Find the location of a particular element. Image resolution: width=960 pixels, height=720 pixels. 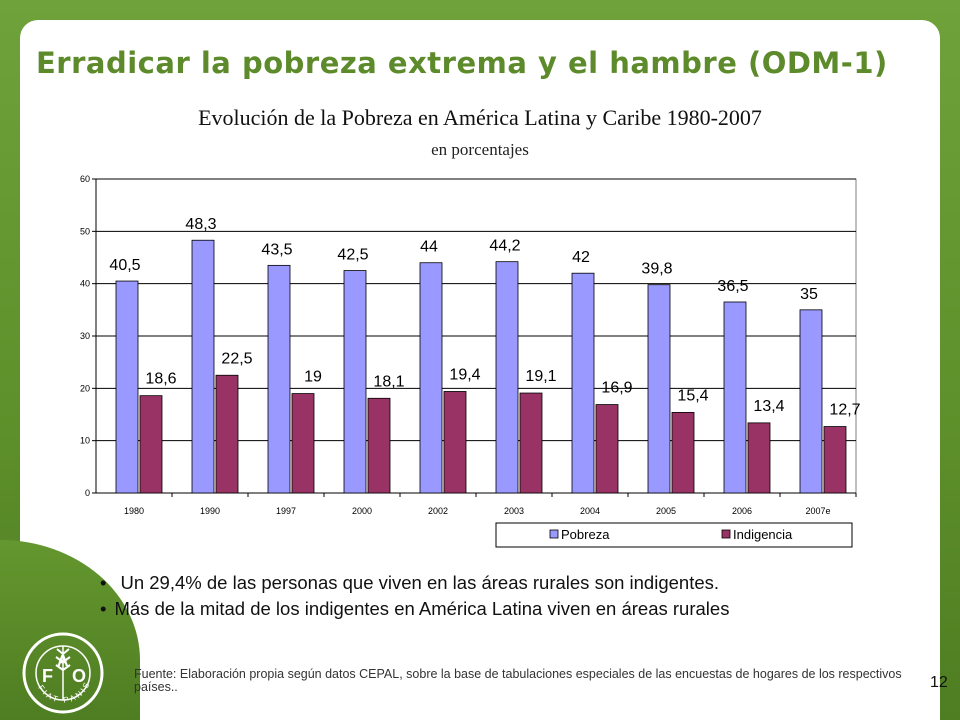

data-label: 13,4 is located at coordinates (768, 406).